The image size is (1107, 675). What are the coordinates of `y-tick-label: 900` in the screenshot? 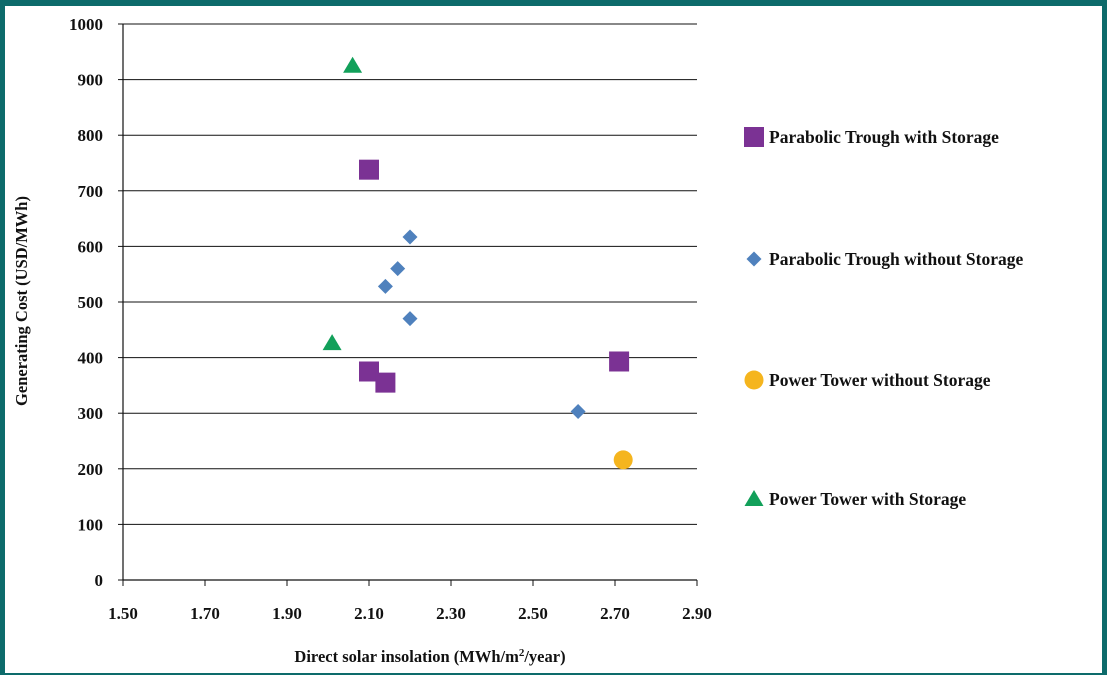 It's located at (91, 80).